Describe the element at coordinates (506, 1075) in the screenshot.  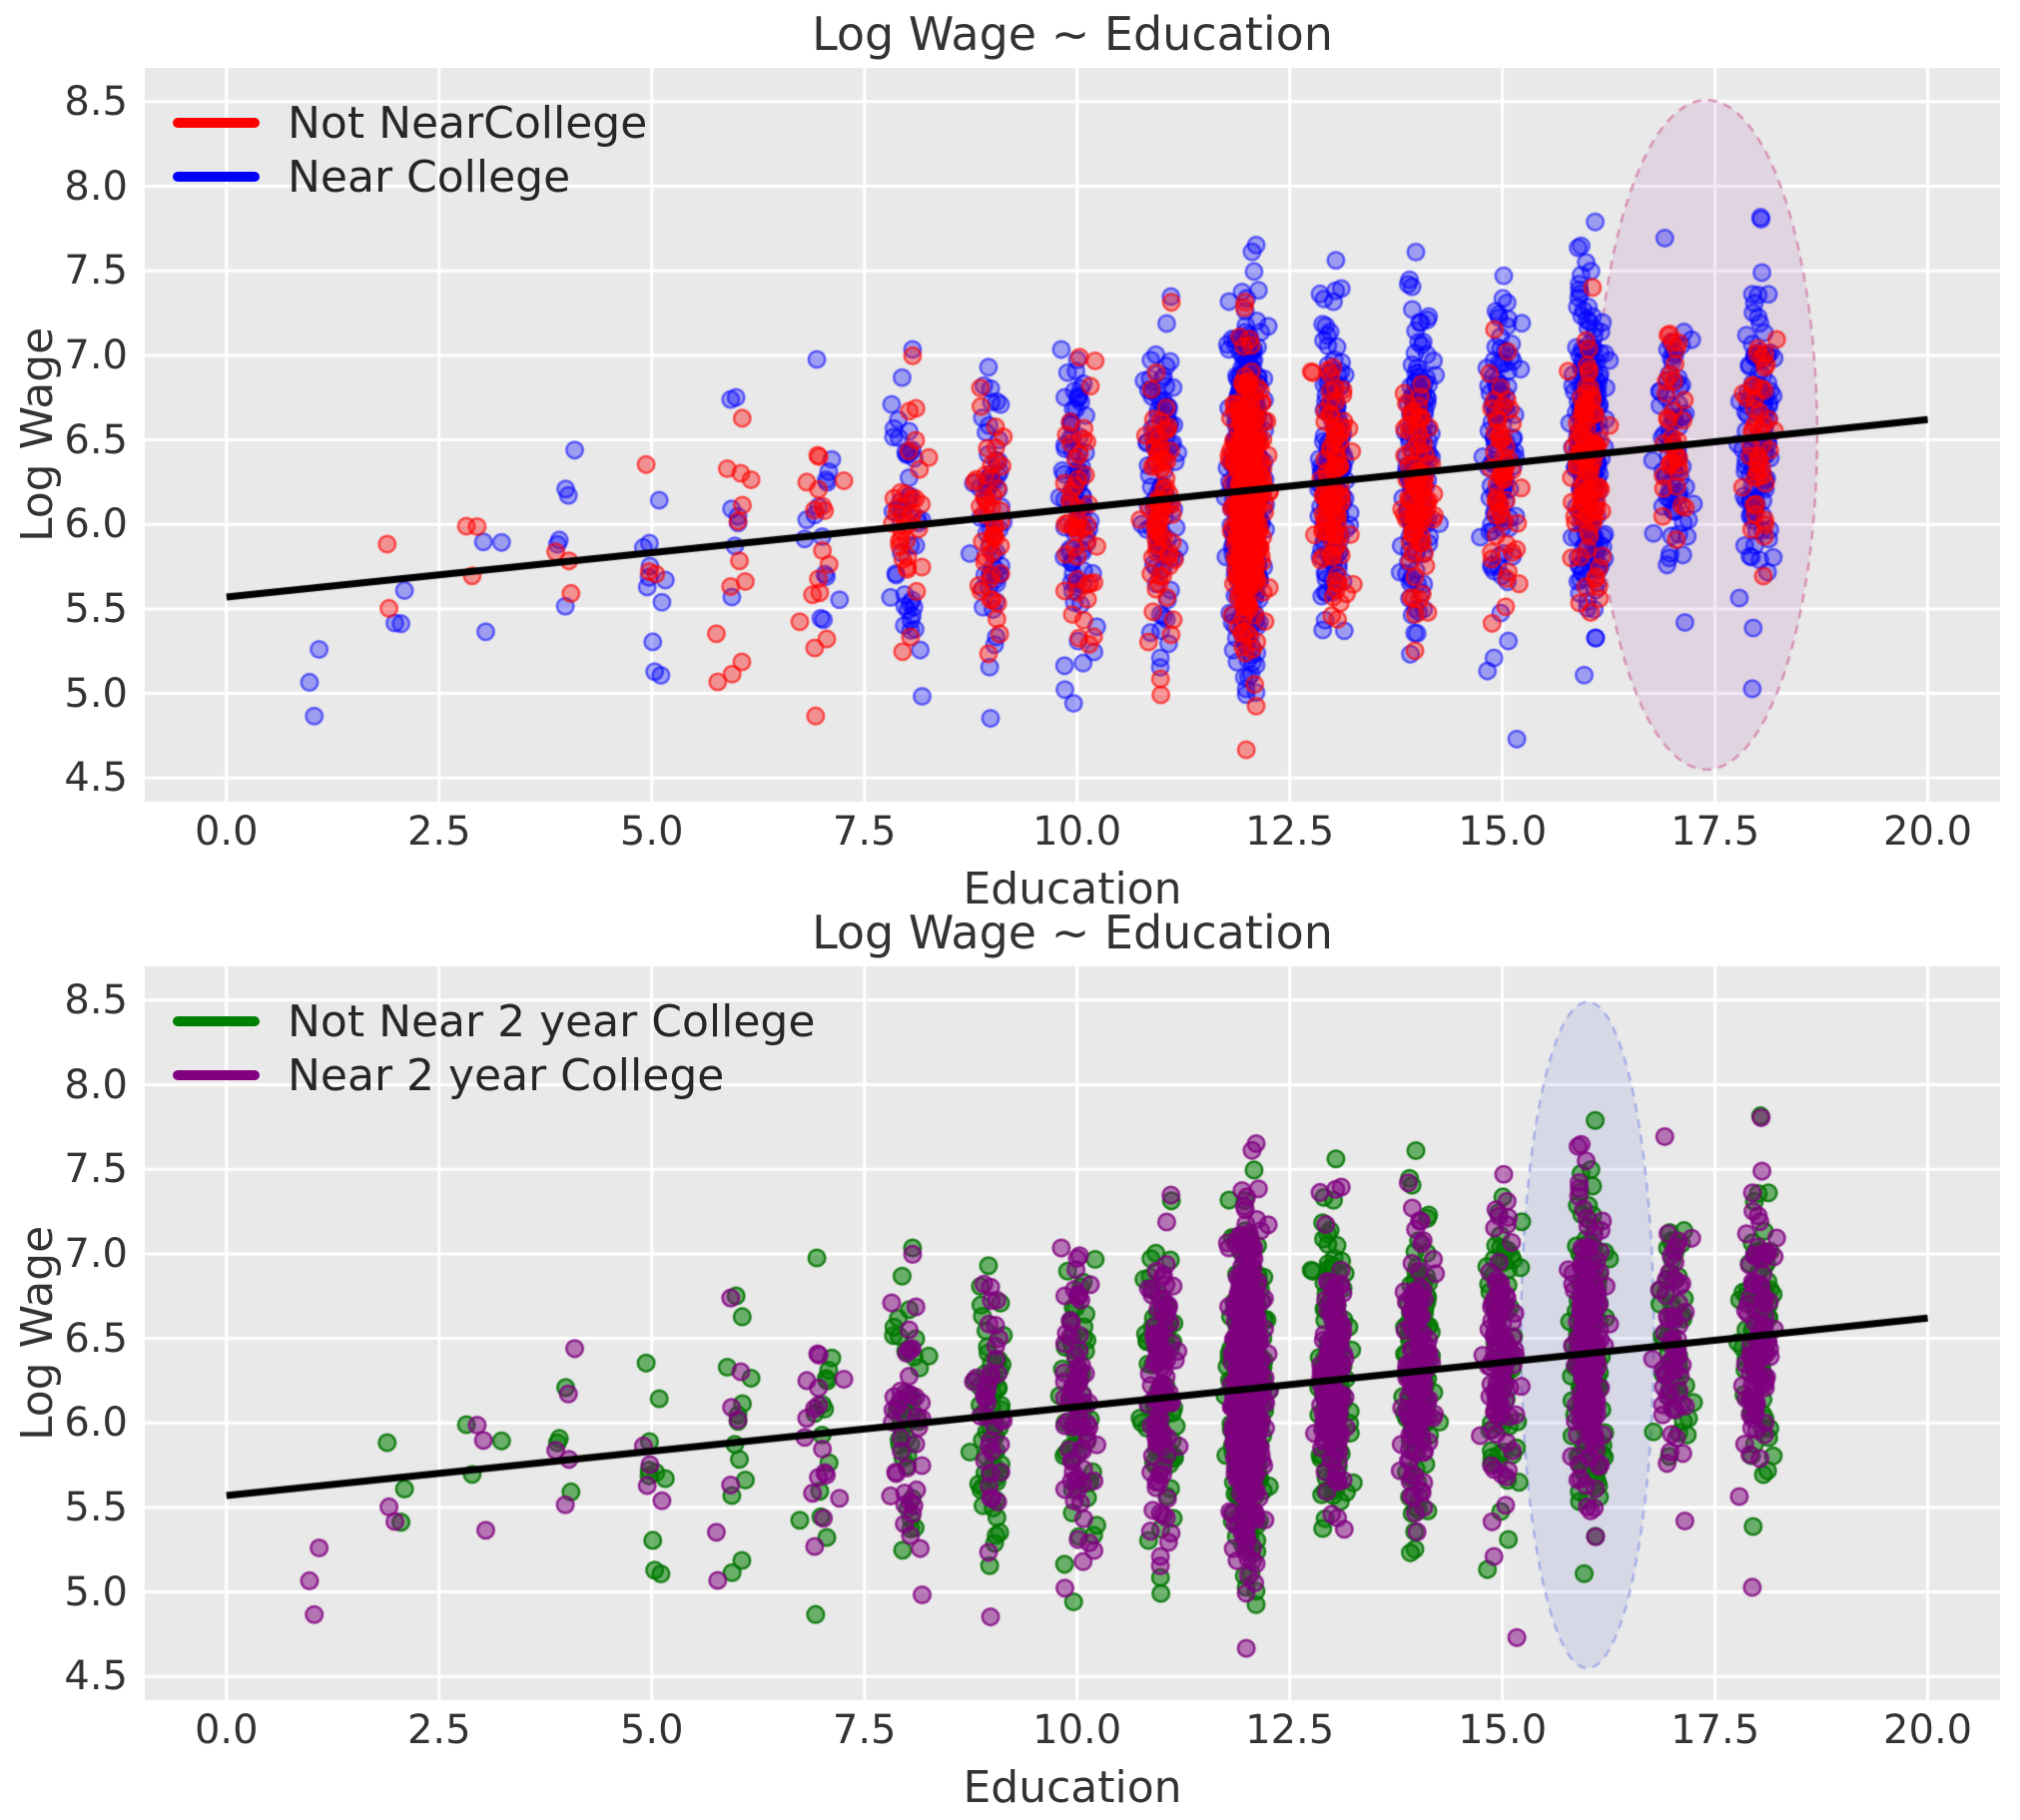
I see `legend-label: Near 2 year College` at that location.